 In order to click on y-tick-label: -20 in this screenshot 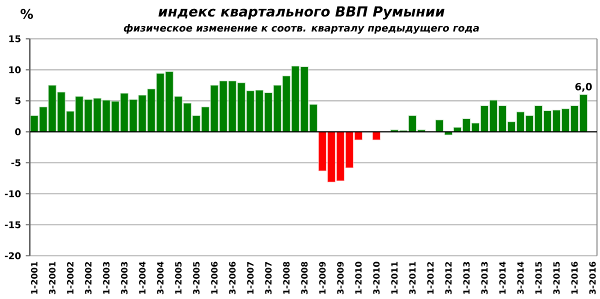, I will do `click(12, 256)`.